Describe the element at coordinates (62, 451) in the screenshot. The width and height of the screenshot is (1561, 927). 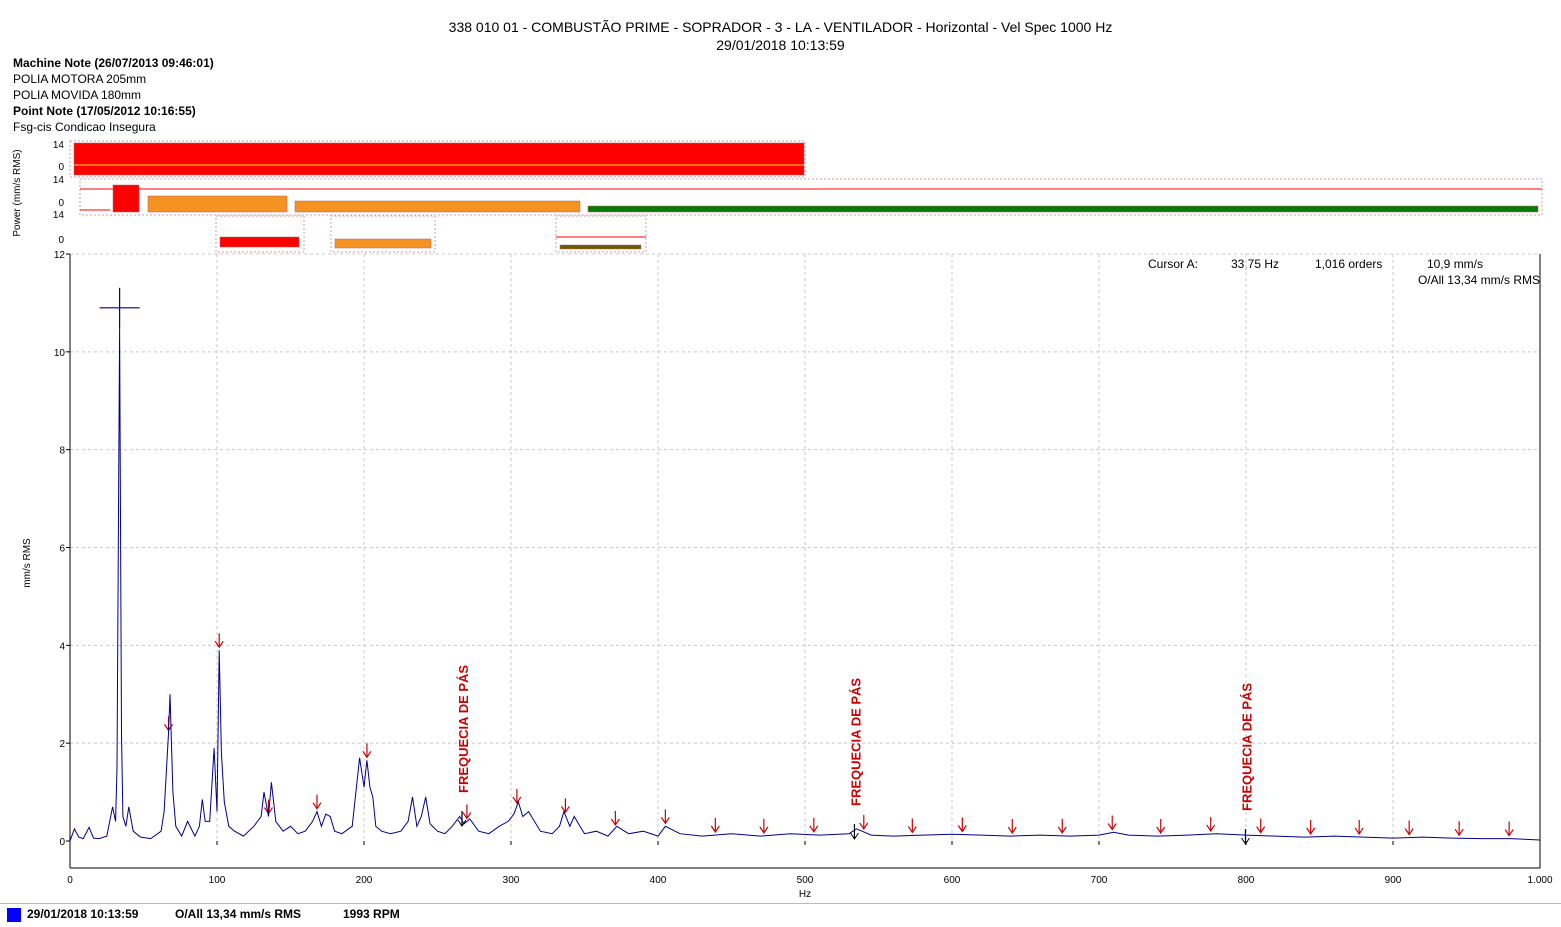
I see `y-tick-label: 8` at that location.